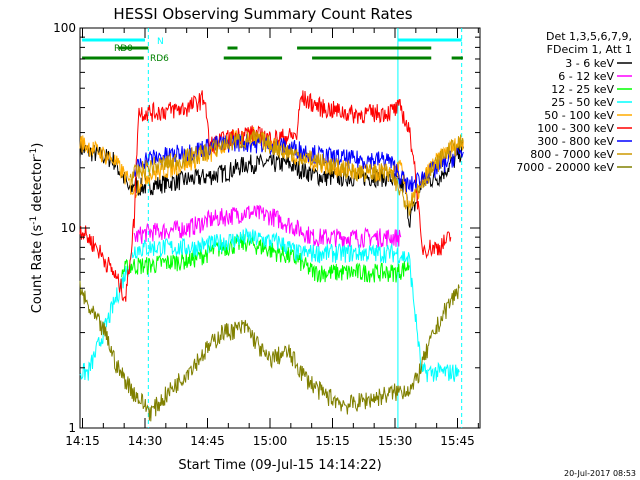  I want to click on legend-label: 100 - 300 keV, so click(575, 128).